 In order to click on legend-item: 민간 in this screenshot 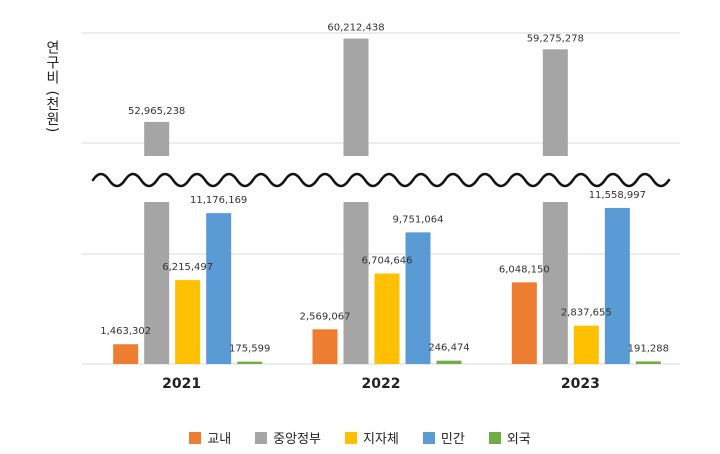, I will do `click(443, 437)`.